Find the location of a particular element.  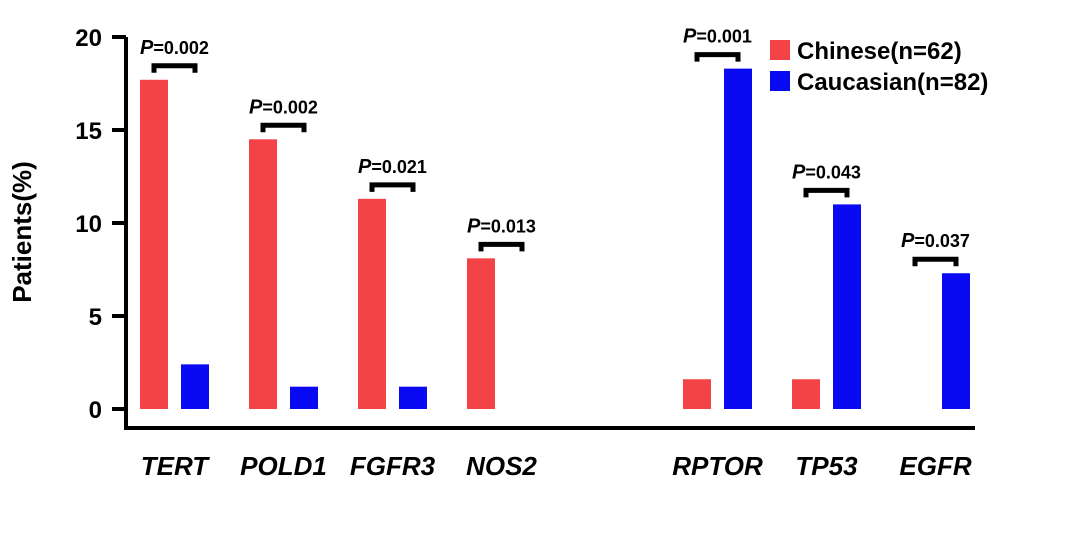

p-value-label: P=0.037 is located at coordinates (935, 241).